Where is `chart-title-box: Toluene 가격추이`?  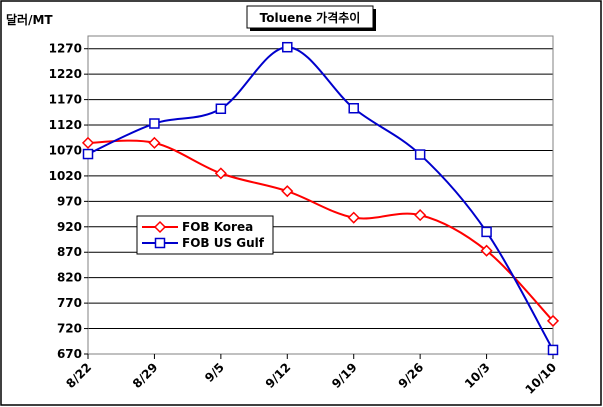
chart-title-box: Toluene 가격추이 is located at coordinates (311, 18).